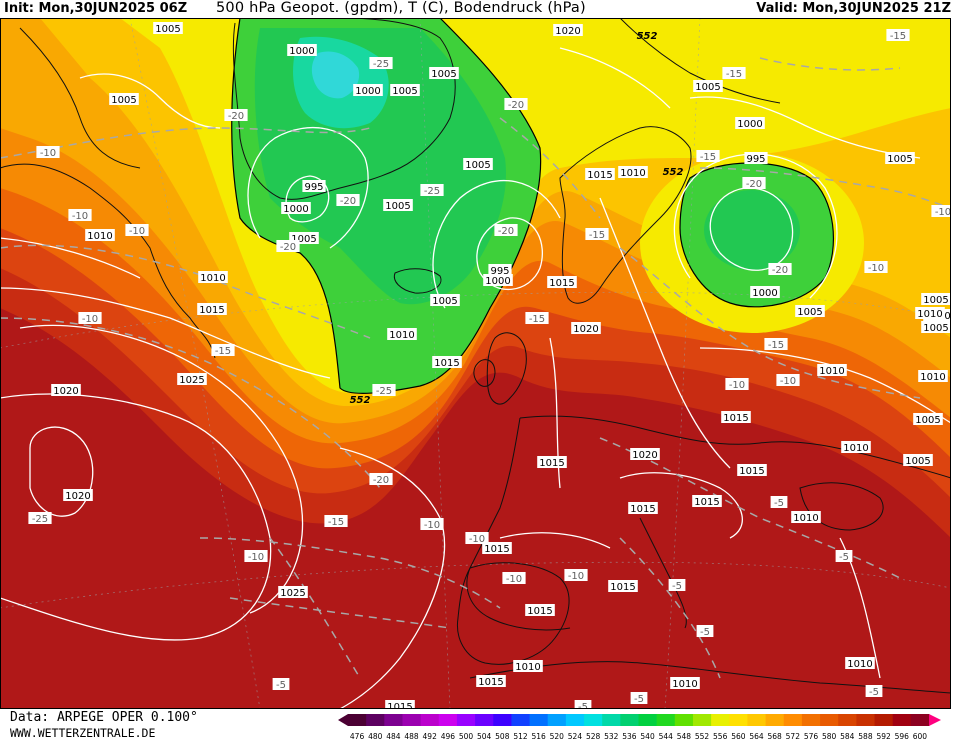 The image size is (959, 741). What do you see at coordinates (629, 736) in the screenshot?
I see `colorbar-tick-label: 536` at bounding box center [629, 736].